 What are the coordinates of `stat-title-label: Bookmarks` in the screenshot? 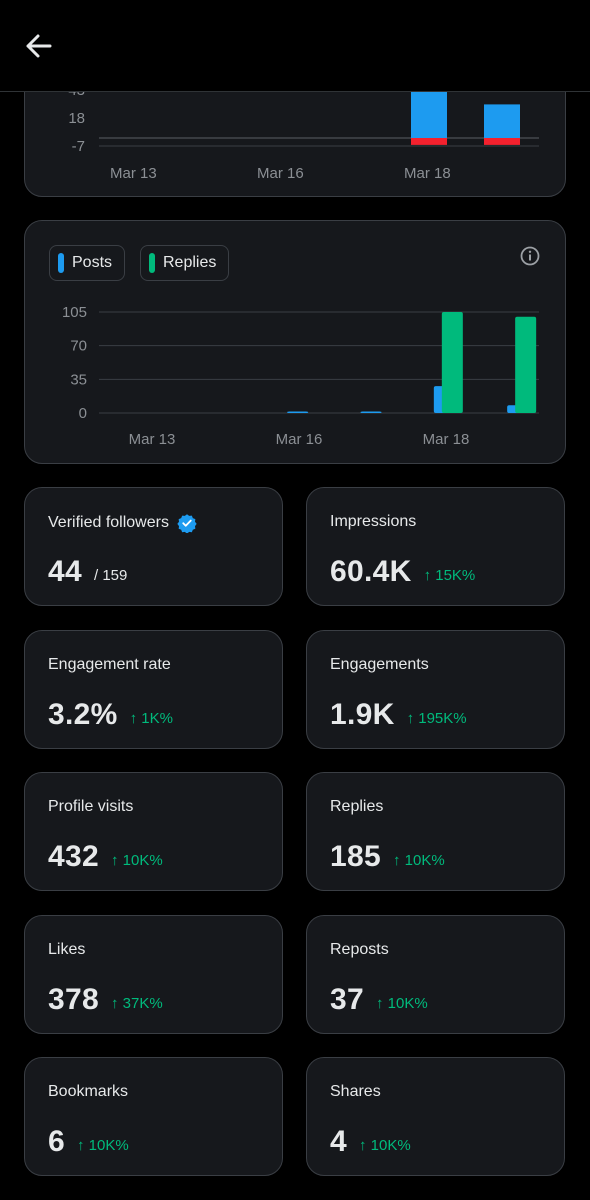 It's located at (88, 1091).